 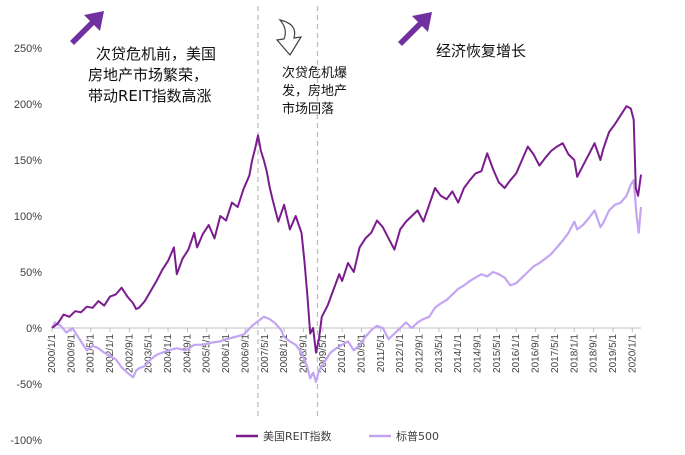 I want to click on y-axis: 250% 200% 150% 100% 50% 0% -50% -100%, so click(x=26, y=245).